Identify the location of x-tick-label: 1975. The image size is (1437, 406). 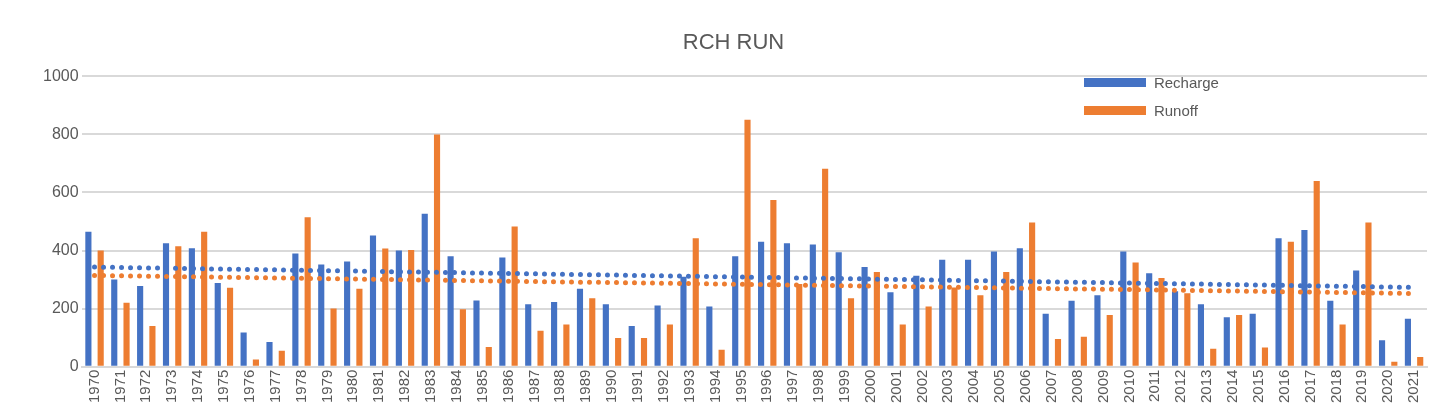
(223, 386).